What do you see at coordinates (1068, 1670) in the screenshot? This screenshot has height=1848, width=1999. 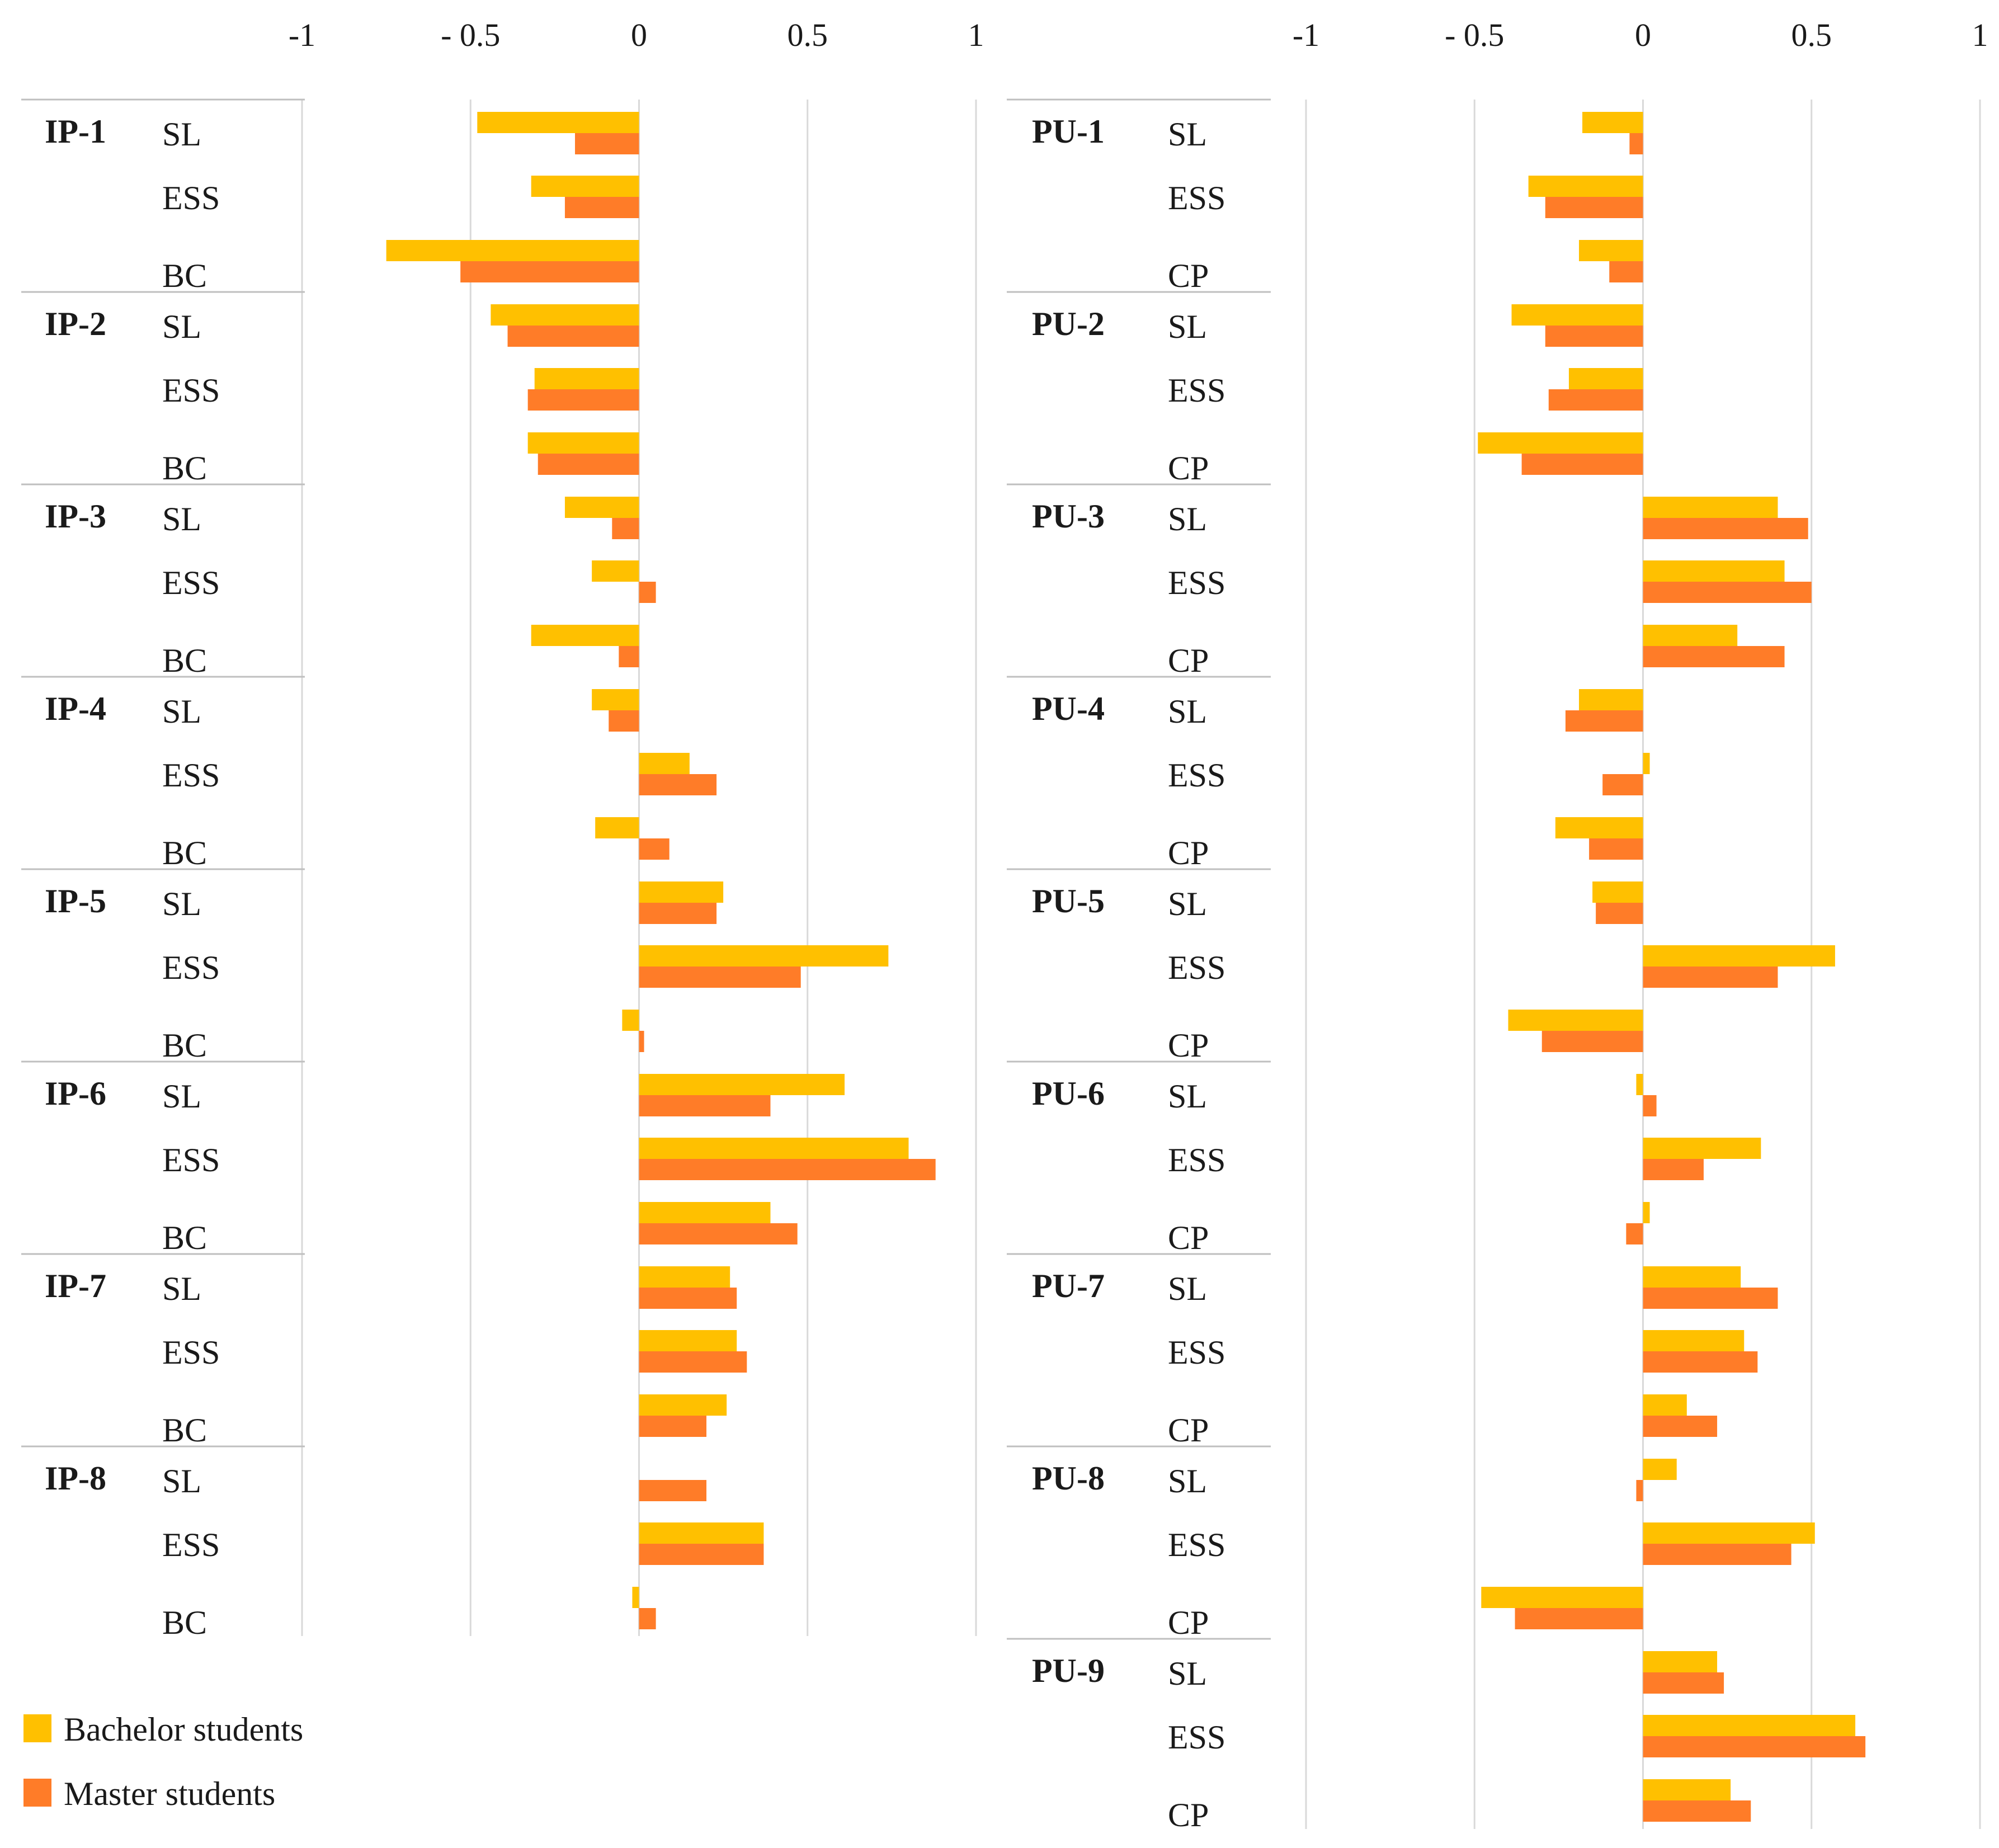 I see `group-label: PU-9` at bounding box center [1068, 1670].